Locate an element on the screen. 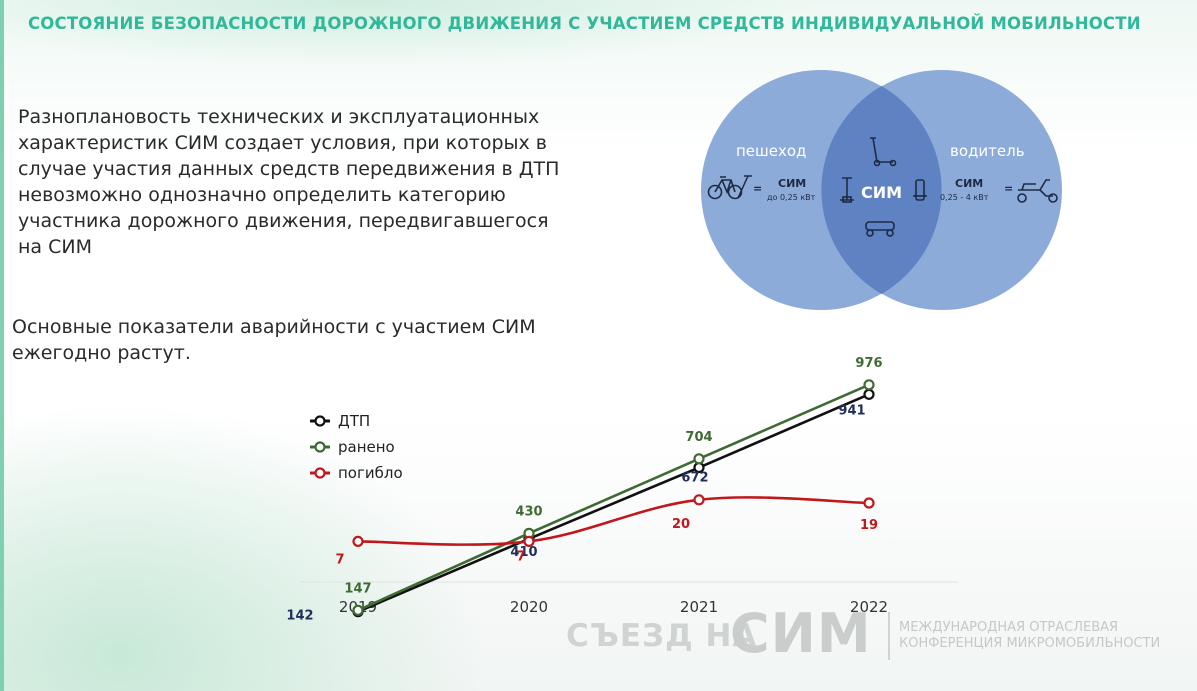 This screenshot has height=691, width=1197. data-label-2-1: 7 is located at coordinates (520, 556).